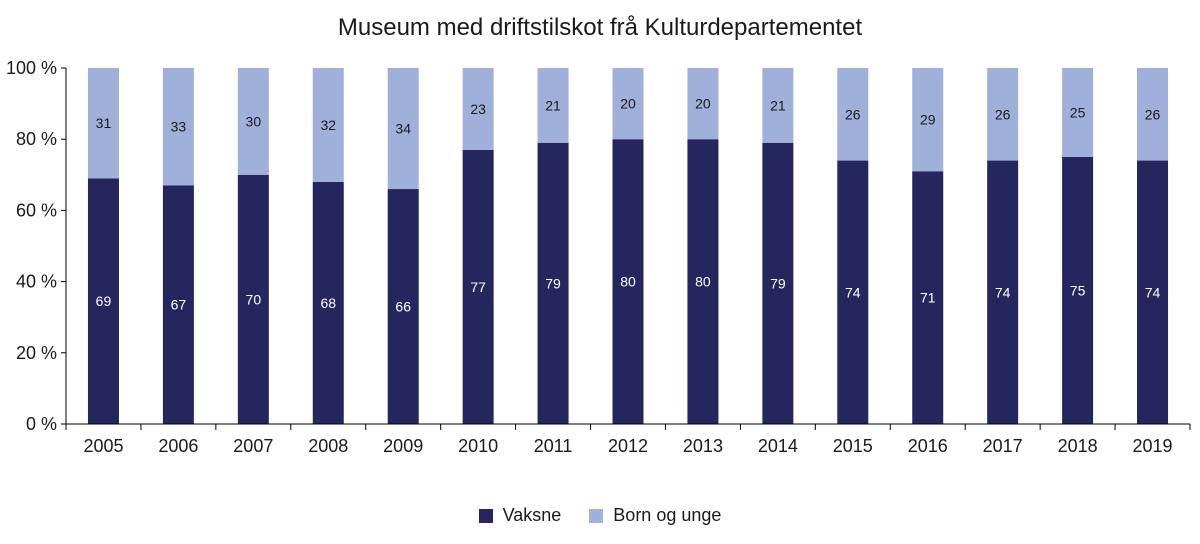 This screenshot has width=1200, height=544. Describe the element at coordinates (31, 68) in the screenshot. I see `y-tick-label: 100 %` at that location.